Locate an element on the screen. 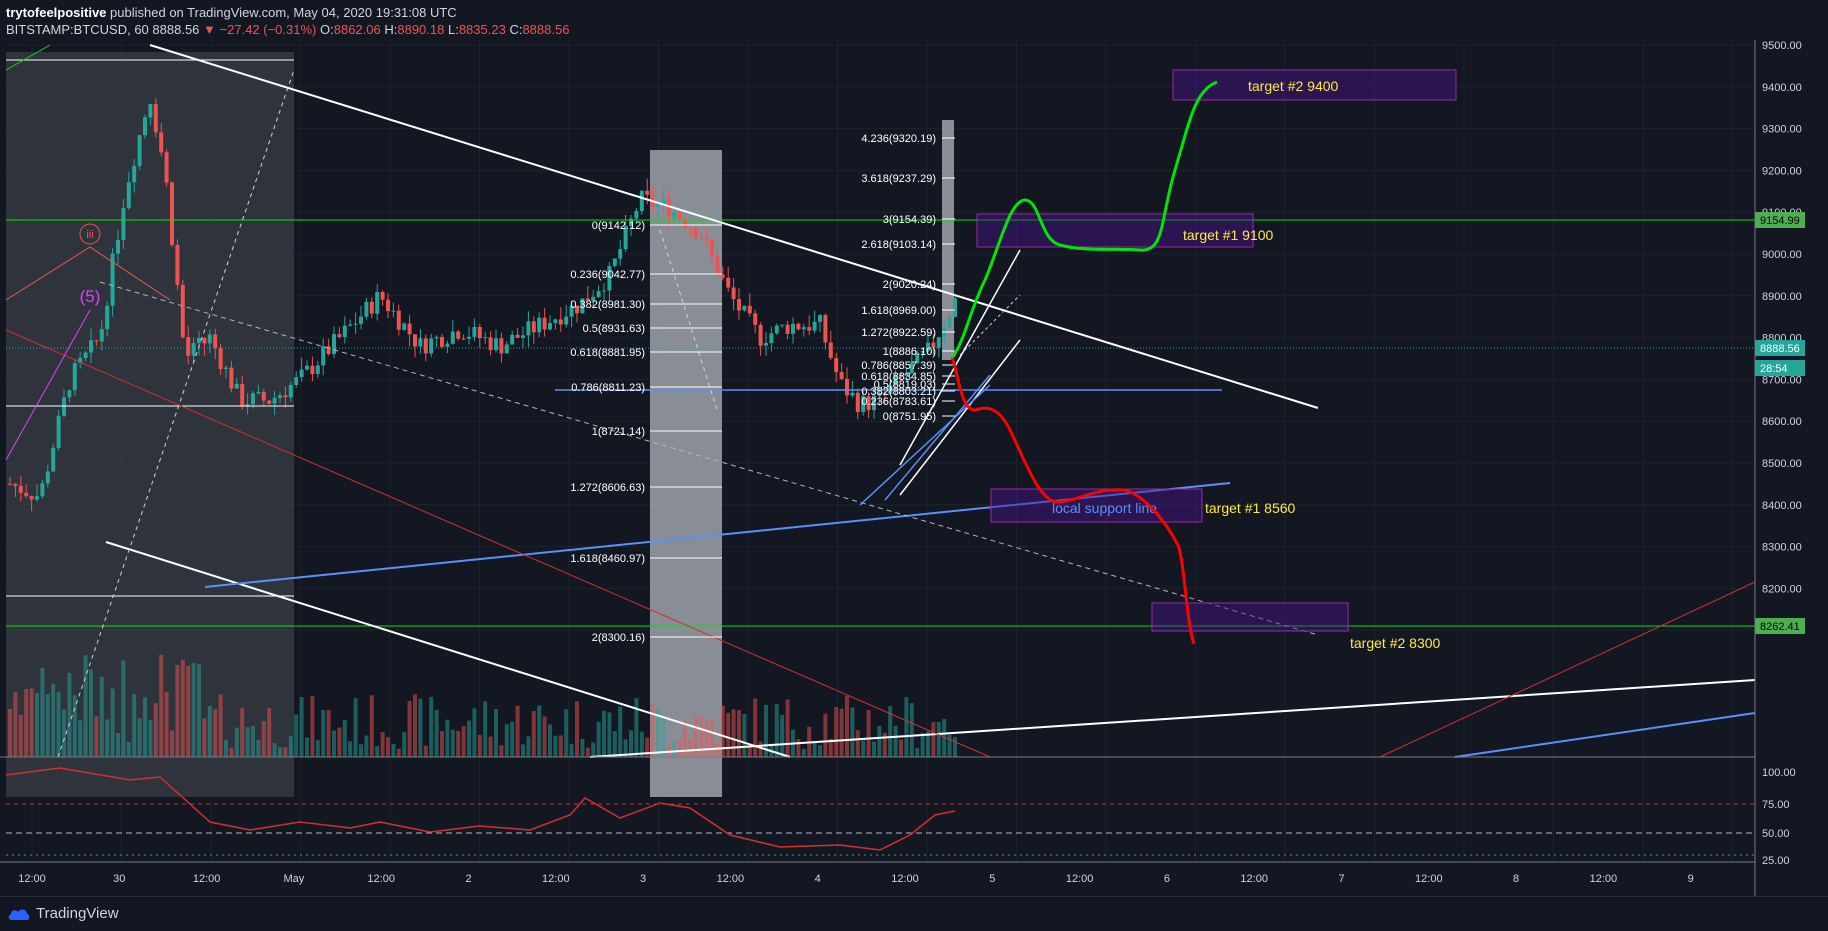 Image resolution: width=1828 pixels, height=931 pixels. price-badge is located at coordinates (1780, 220).